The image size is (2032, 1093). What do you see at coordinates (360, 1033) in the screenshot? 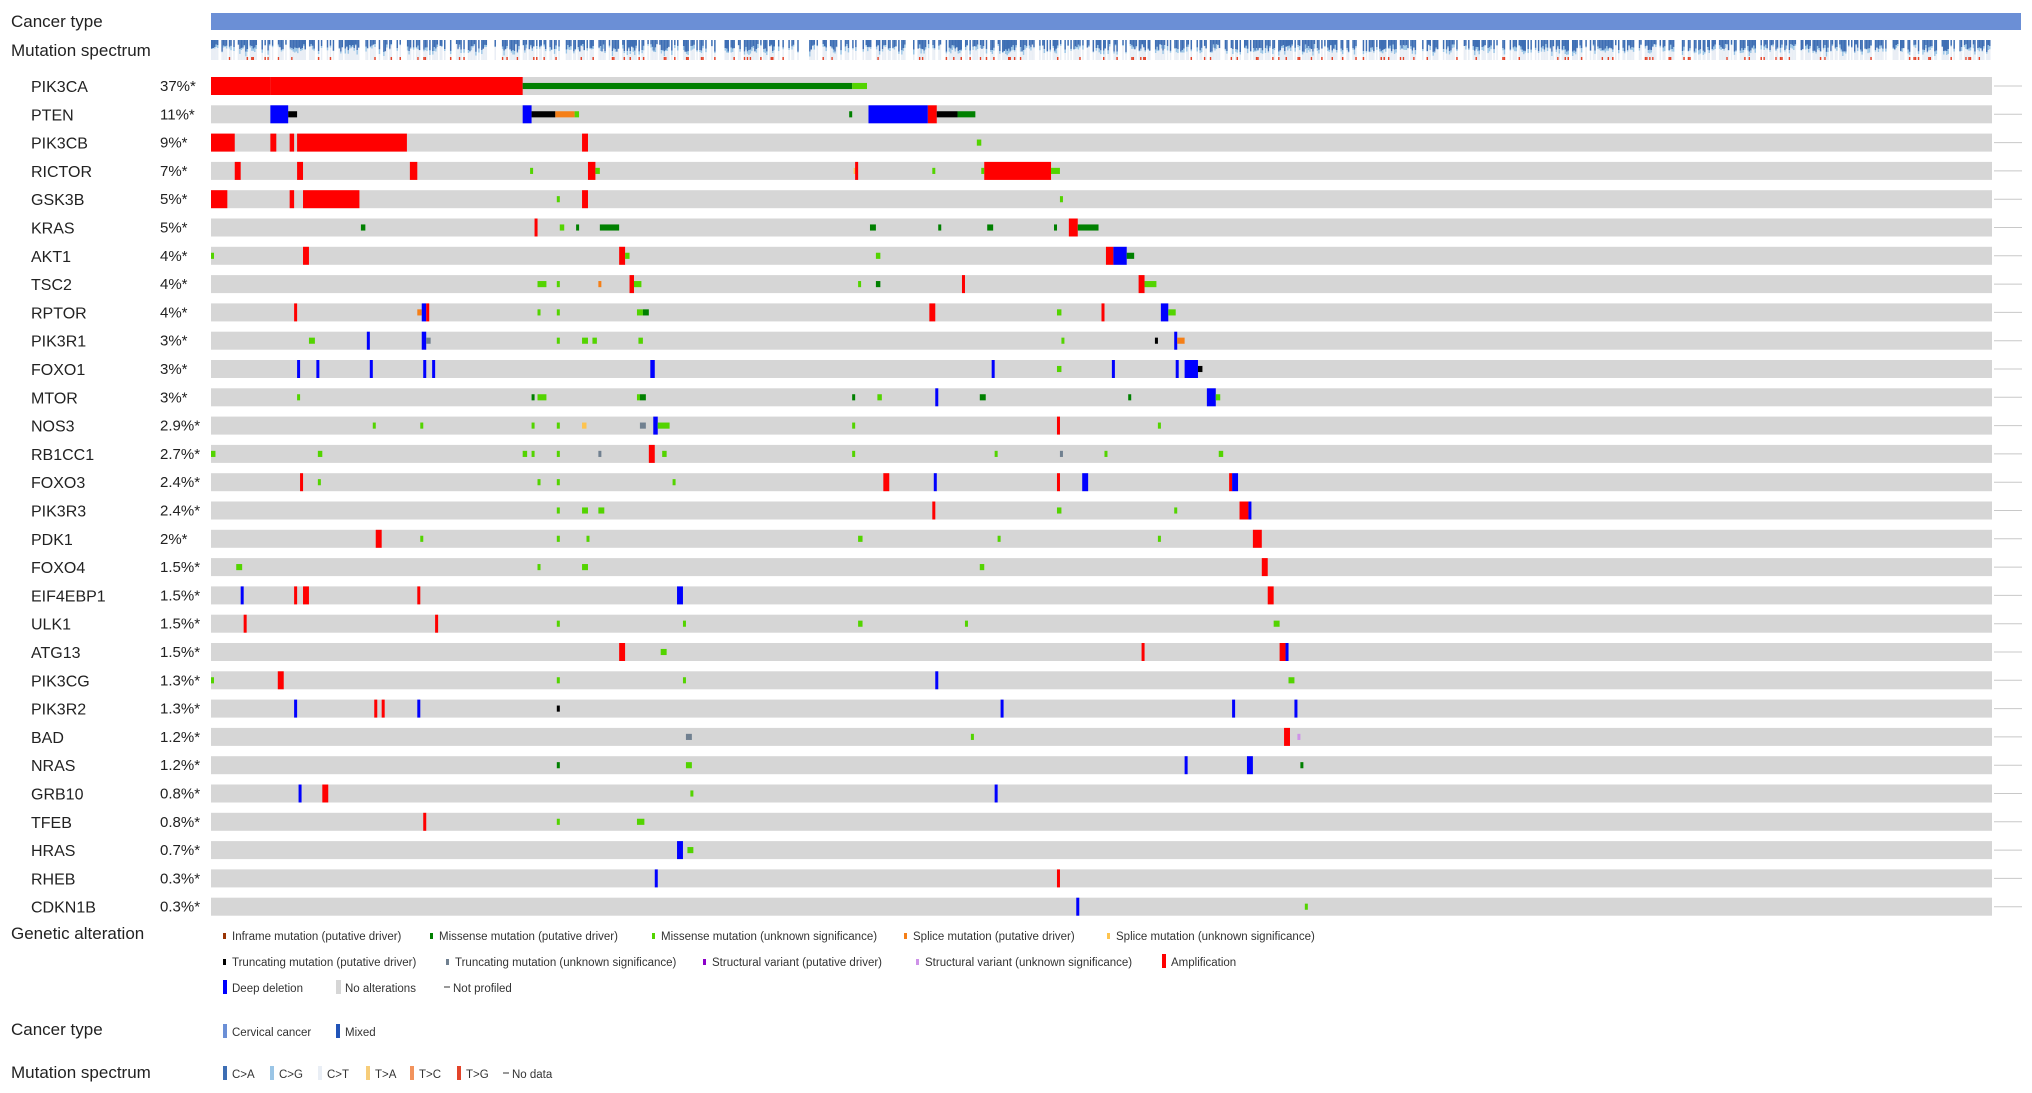
I see `legend-label: Mixed` at bounding box center [360, 1033].